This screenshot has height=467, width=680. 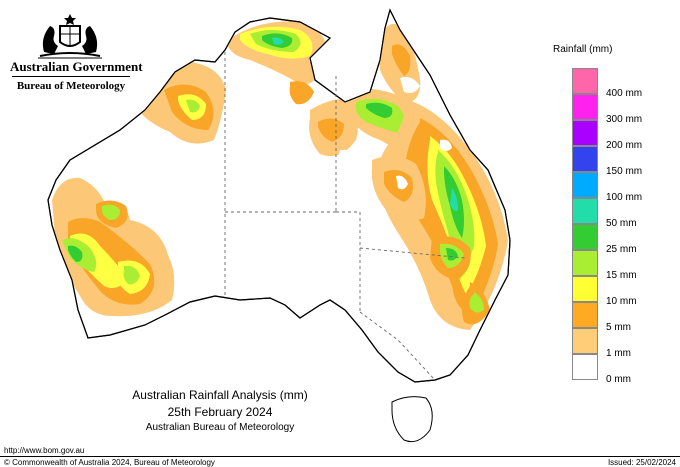 What do you see at coordinates (618, 353) in the screenshot?
I see `legend-label: 1 mm` at bounding box center [618, 353].